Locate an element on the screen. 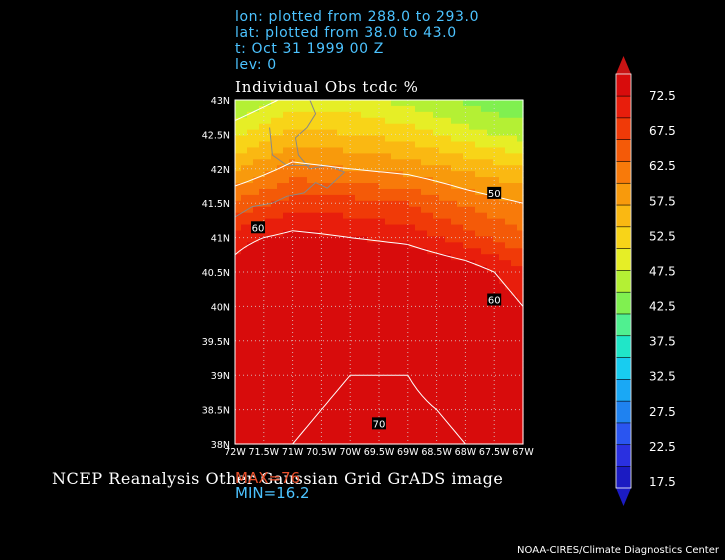 The image size is (725, 560). colorbar-label: 17.5 is located at coordinates (662, 482).